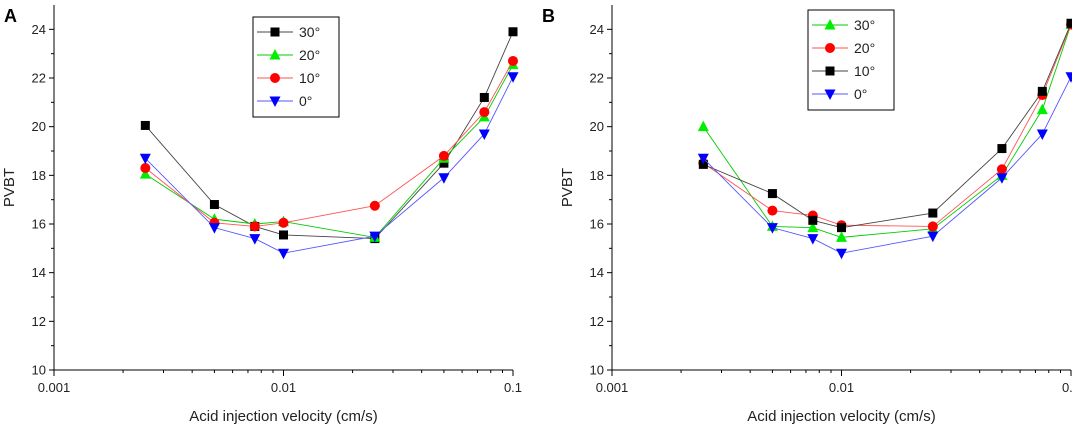 Image resolution: width=1072 pixels, height=431 pixels. Describe the element at coordinates (548, 16) in the screenshot. I see `panel-letter: B` at that location.